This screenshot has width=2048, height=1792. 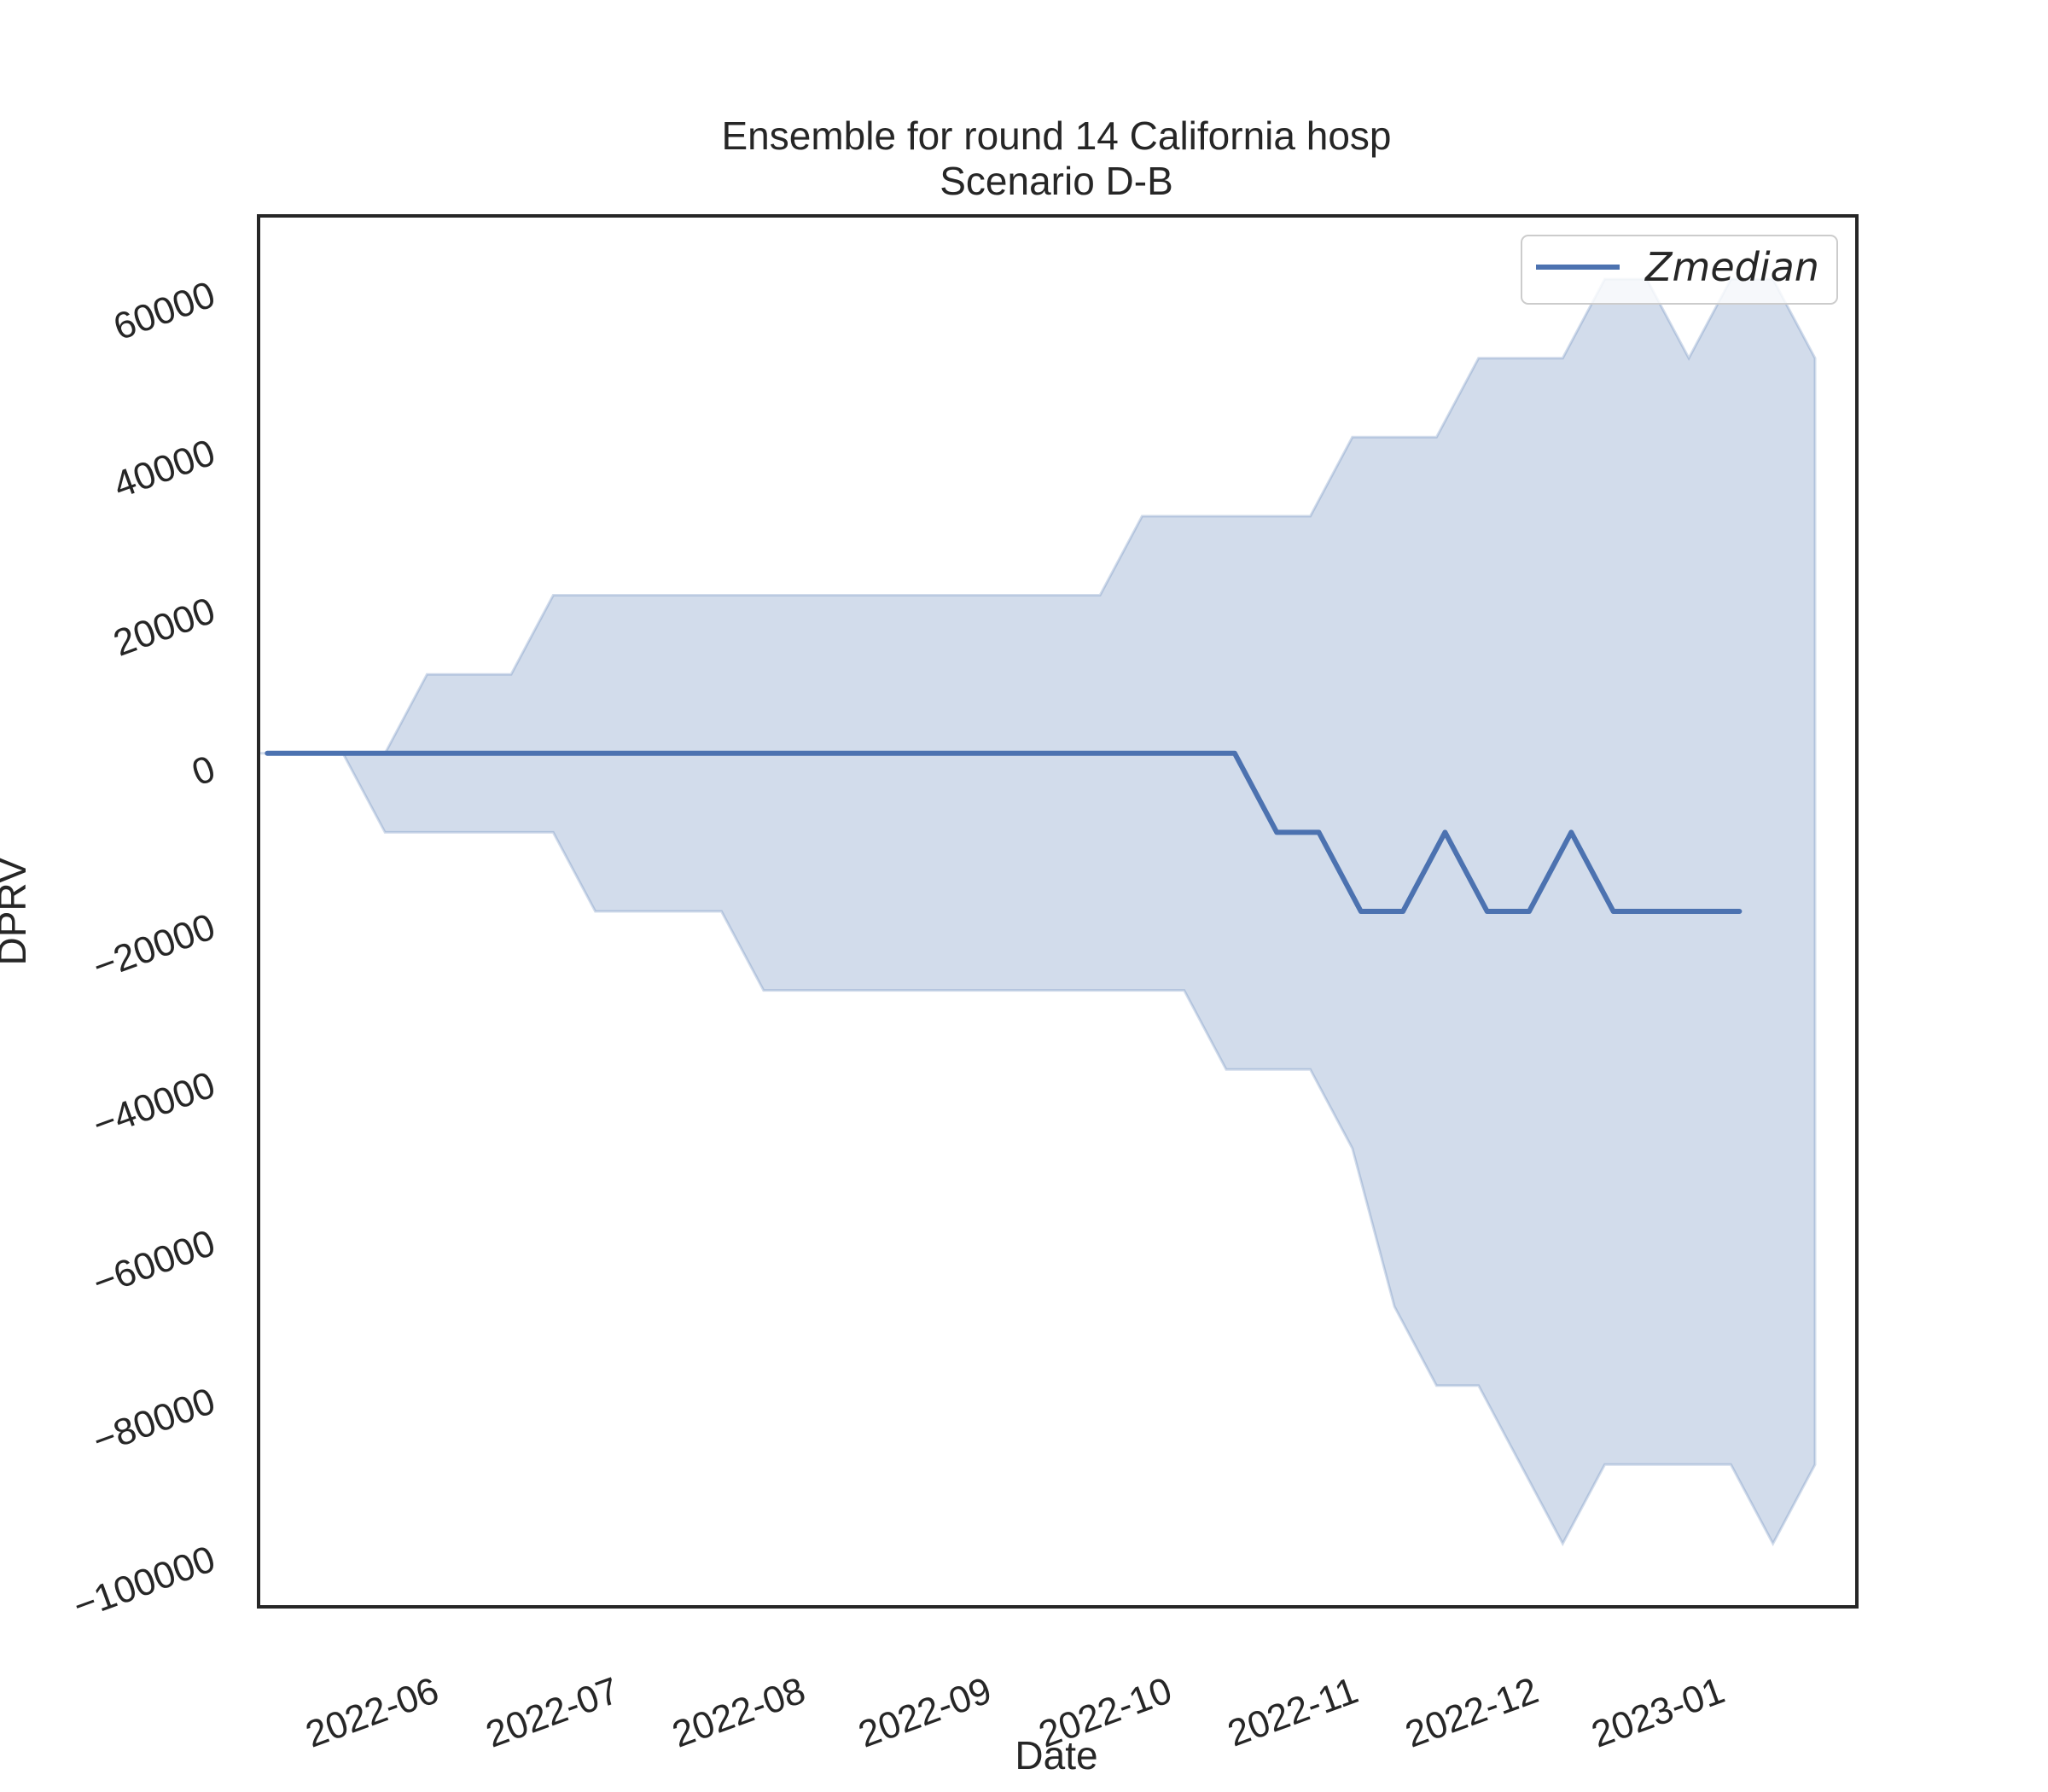 What do you see at coordinates (154, 1105) in the screenshot?
I see `y-tick-label: −40000` at bounding box center [154, 1105].